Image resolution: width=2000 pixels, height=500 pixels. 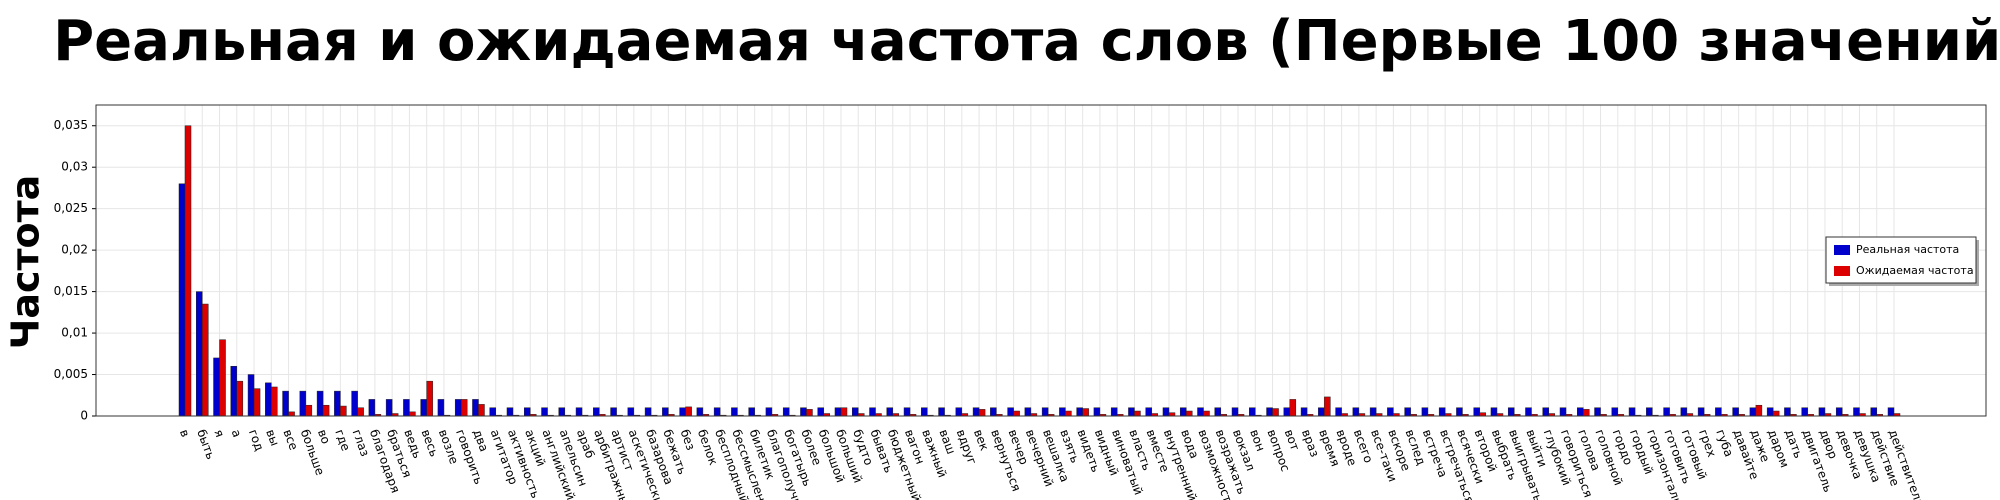 What do you see at coordinates (74, 167) in the screenshot?
I see `y-tick-label: 0,03` at bounding box center [74, 167].